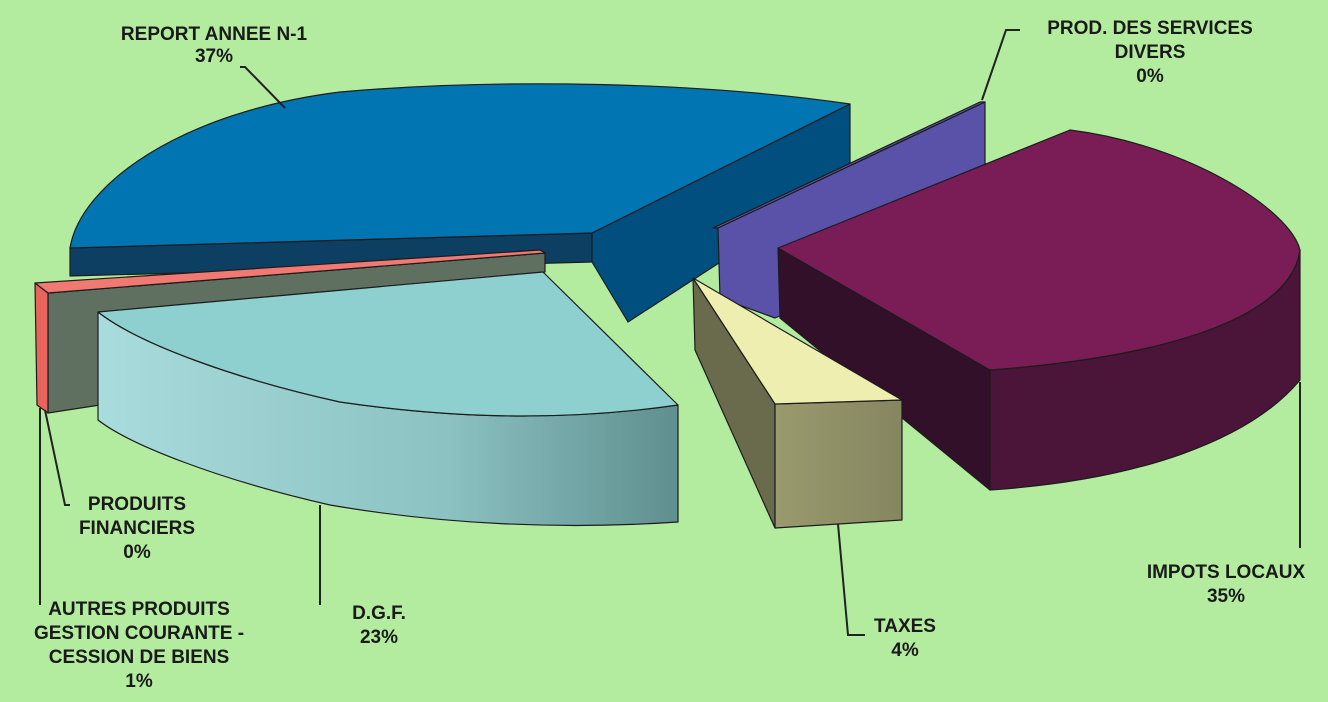  I want to click on slice-name: CESSION DE BIENS, so click(139, 657).